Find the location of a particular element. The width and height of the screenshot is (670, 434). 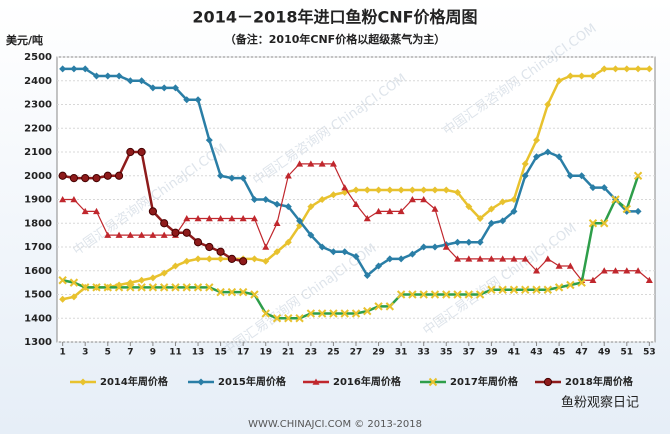

y-tick-label: 1300 is located at coordinates (38, 342).